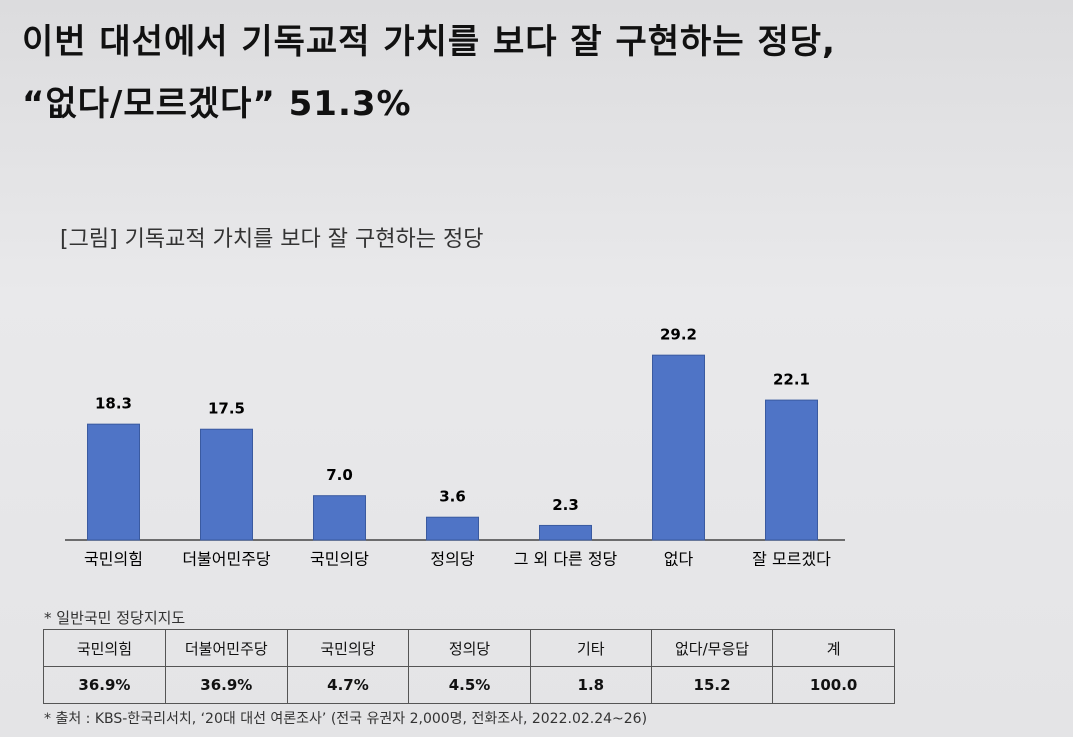 The image size is (1073, 737). I want to click on value-label: 22.1, so click(791, 380).